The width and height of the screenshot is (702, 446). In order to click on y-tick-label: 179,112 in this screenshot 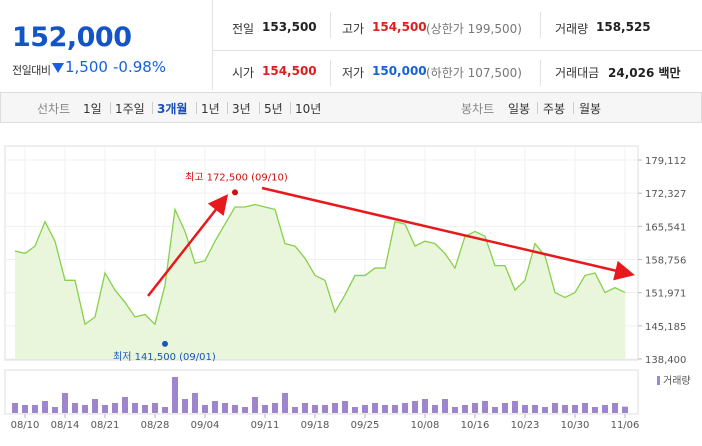, I will do `click(665, 161)`.